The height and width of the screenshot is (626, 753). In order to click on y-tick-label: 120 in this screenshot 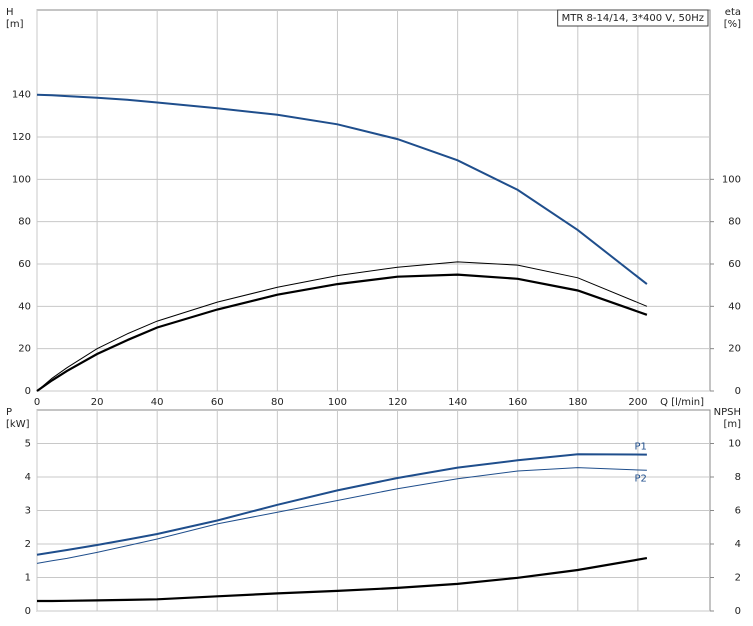, I will do `click(21, 137)`.